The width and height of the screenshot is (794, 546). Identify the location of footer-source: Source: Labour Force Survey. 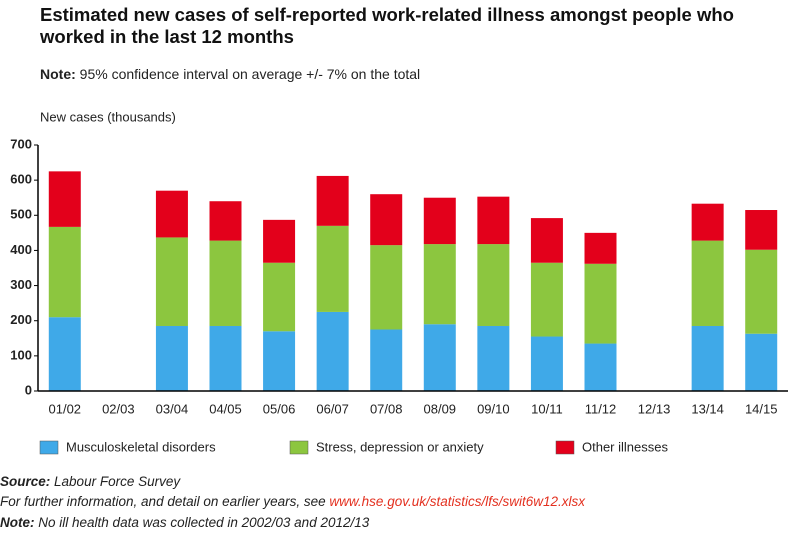
(90, 481).